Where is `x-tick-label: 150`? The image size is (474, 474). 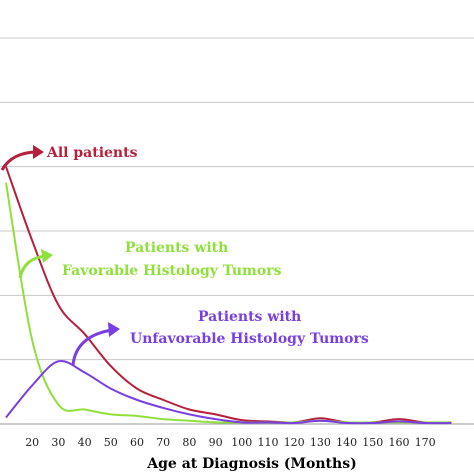 x-tick-label: 150 is located at coordinates (372, 442).